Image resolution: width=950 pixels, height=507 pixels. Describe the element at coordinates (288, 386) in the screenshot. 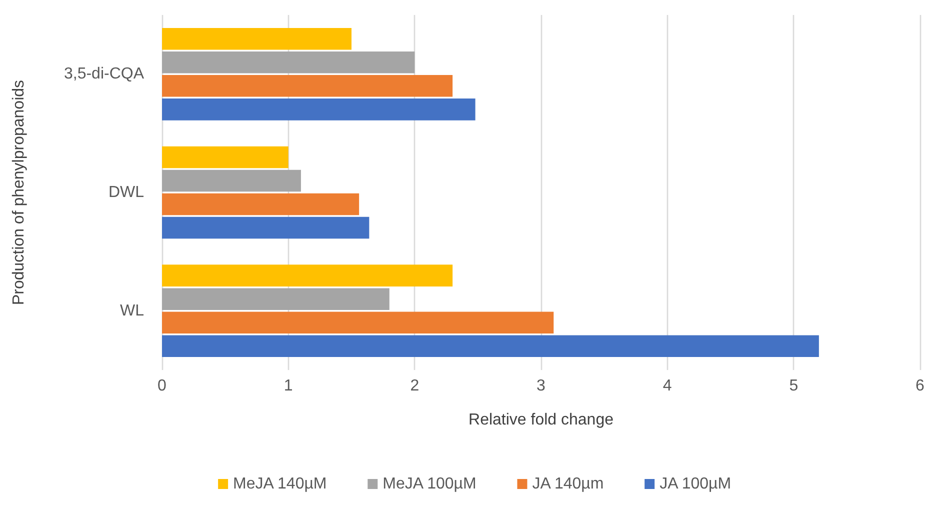

I see `x-tick-label: 1` at that location.